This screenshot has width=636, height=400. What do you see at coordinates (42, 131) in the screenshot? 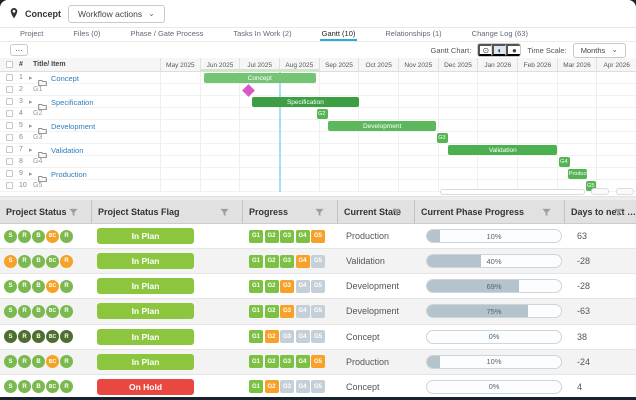
I see `folder-icon` at bounding box center [42, 131].